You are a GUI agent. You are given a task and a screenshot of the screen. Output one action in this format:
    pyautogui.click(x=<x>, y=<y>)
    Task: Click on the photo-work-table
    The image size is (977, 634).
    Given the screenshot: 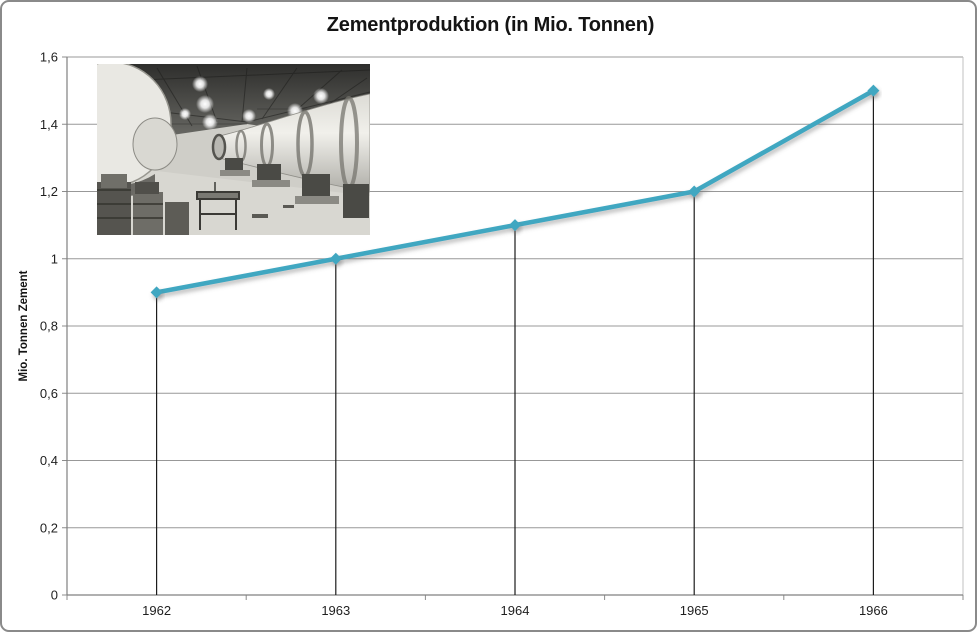 What is the action you would take?
    pyautogui.click(x=218, y=206)
    